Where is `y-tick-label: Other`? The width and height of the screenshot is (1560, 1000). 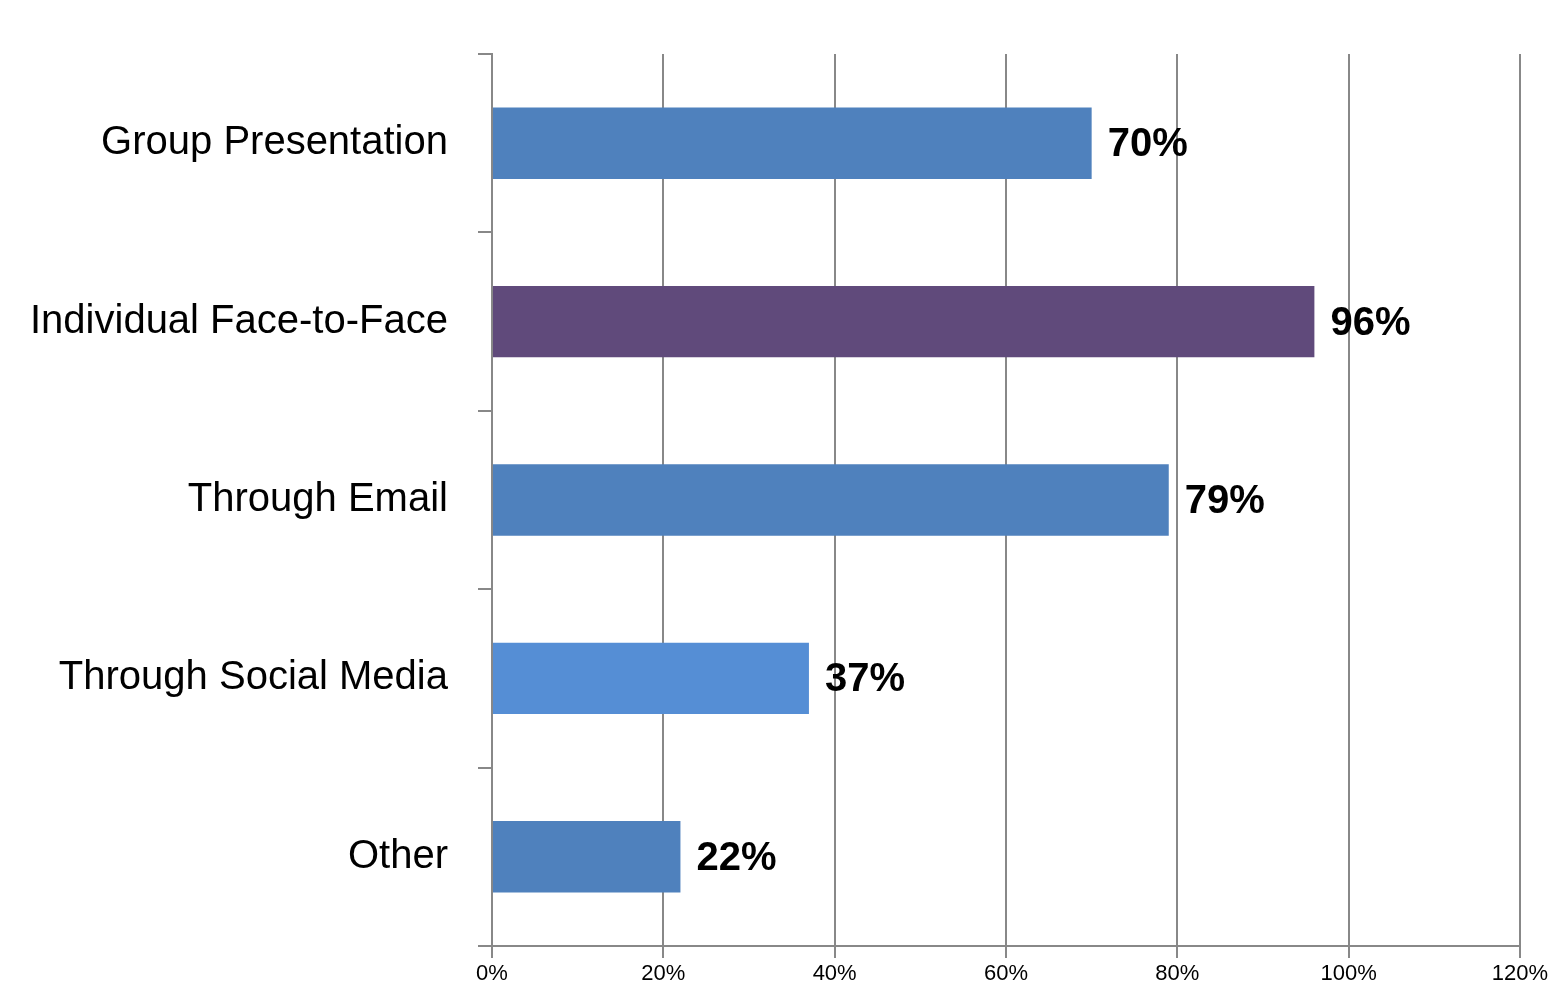
y-tick-label: Other is located at coordinates (397, 853).